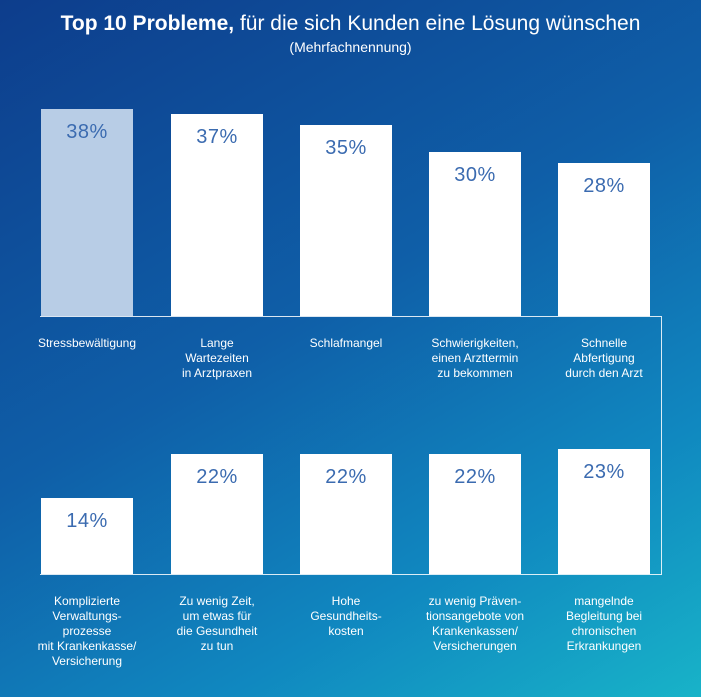 This screenshot has width=701, height=697. What do you see at coordinates (475, 175) in the screenshot?
I see `bar-value-label: 30%` at bounding box center [475, 175].